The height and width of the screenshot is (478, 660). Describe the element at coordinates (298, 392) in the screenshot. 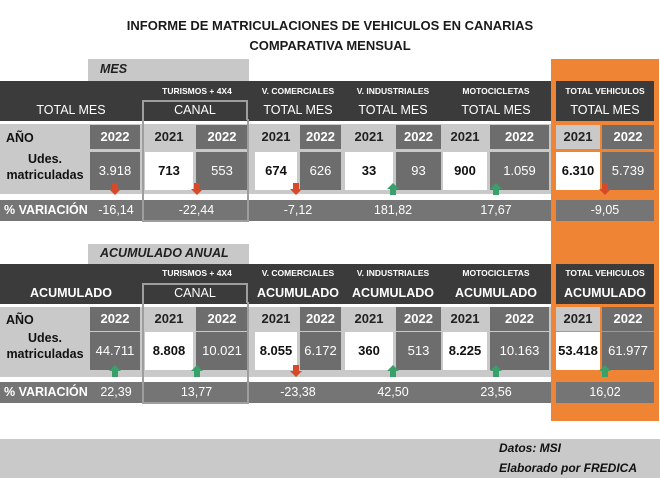

I see `variation-vcom: -23,38` at that location.